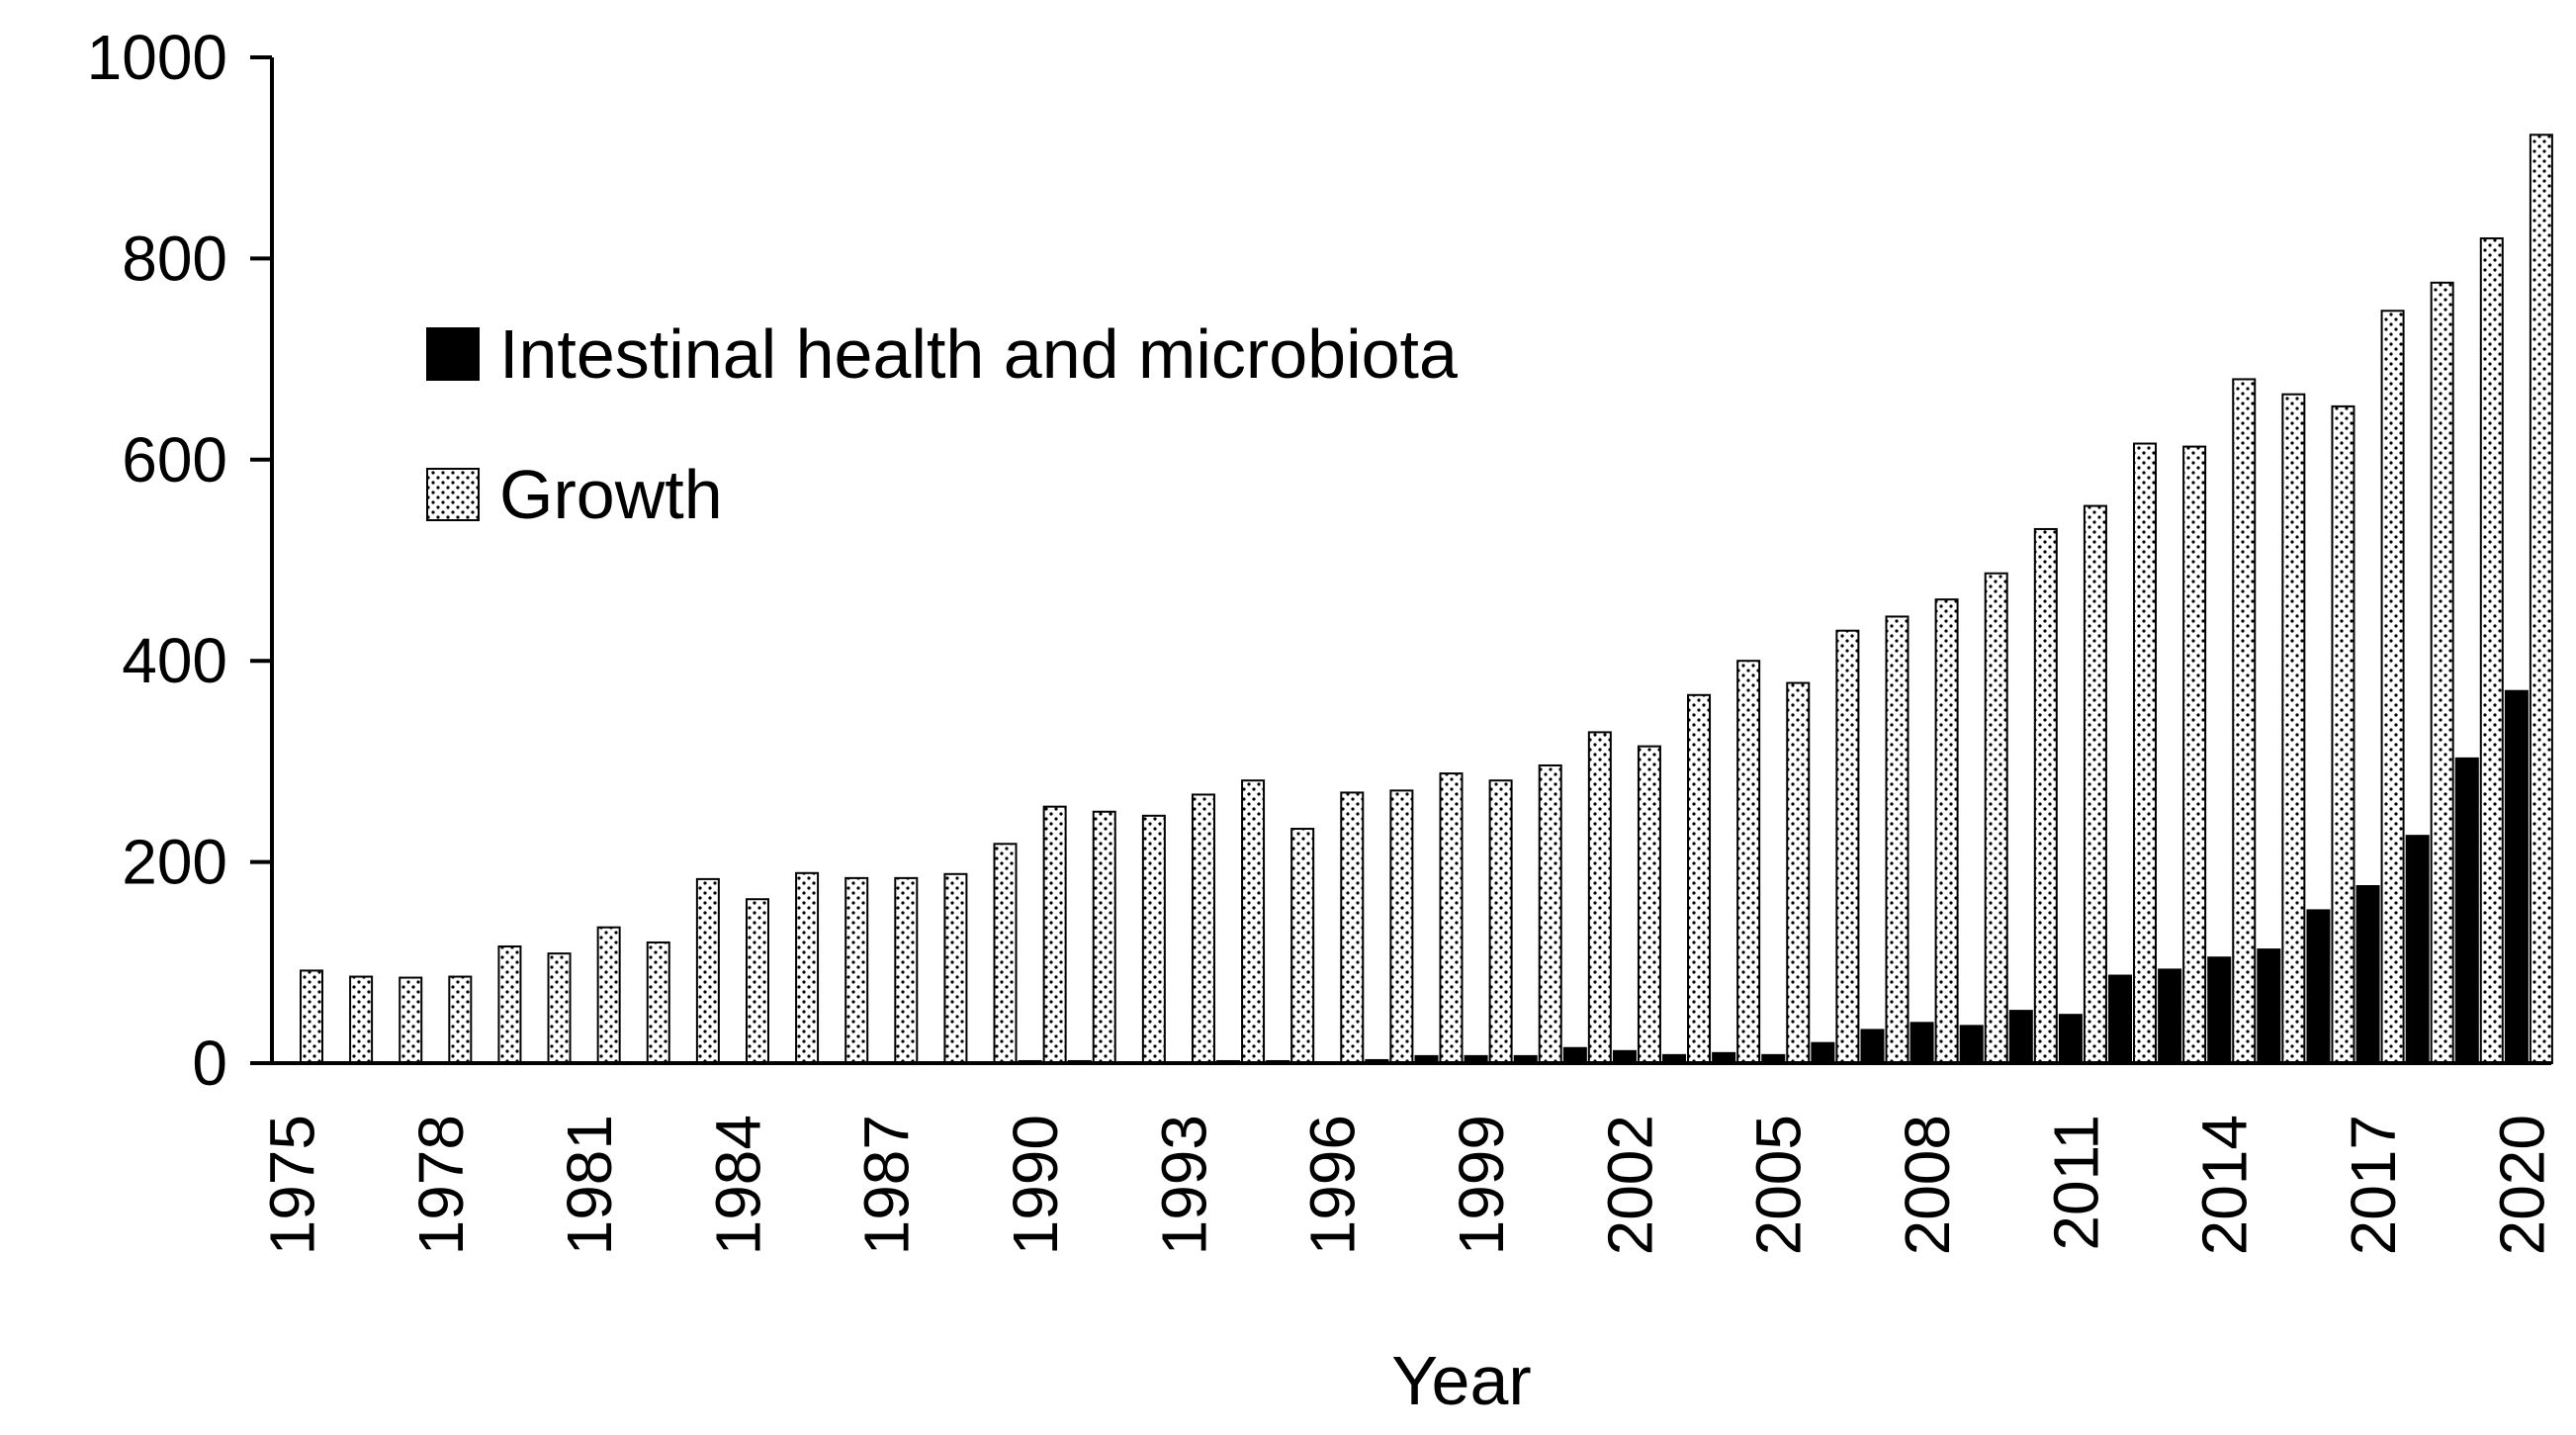  I want to click on bar-growth-1987, so click(906, 970).